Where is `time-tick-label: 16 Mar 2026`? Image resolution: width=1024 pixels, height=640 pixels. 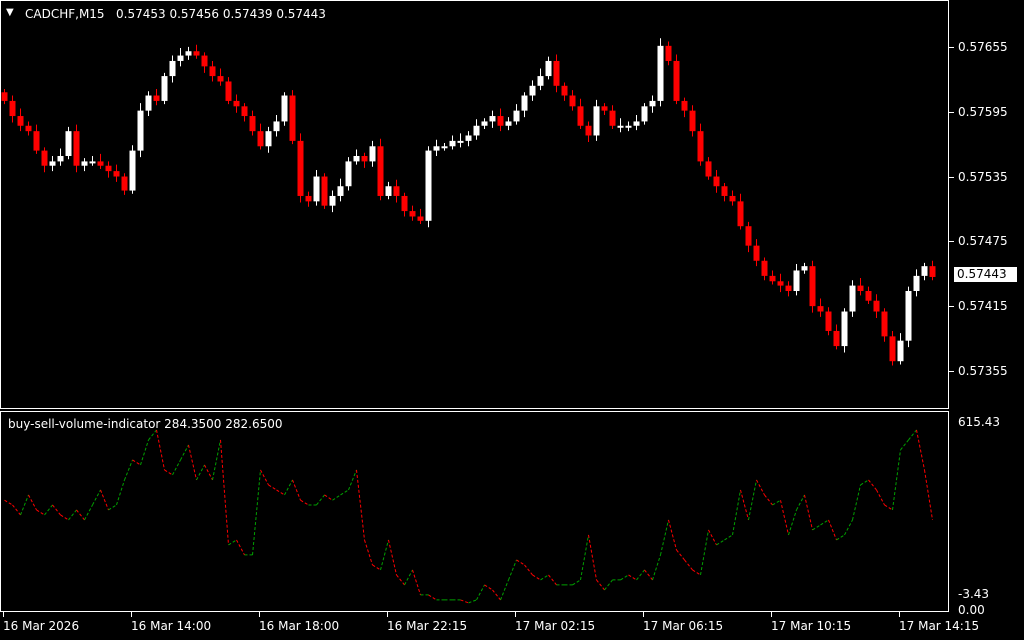 time-tick-label: 16 Mar 2026 is located at coordinates (41, 626).